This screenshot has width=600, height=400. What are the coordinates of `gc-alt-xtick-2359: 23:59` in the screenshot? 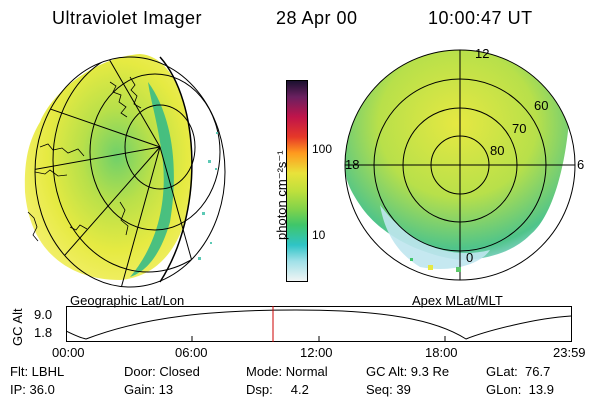 It's located at (569, 352).